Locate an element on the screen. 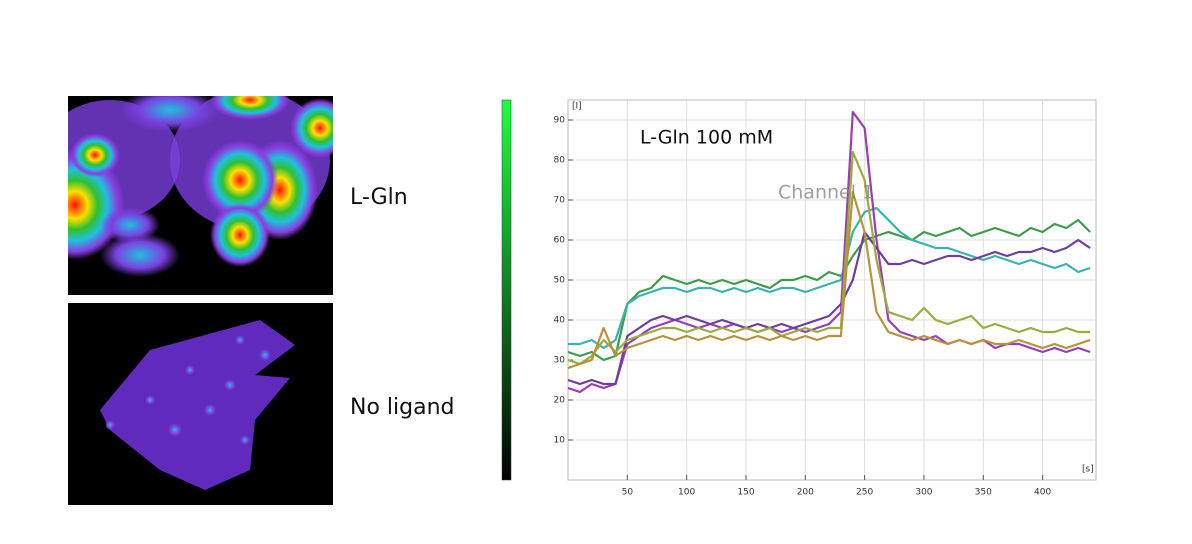 The height and width of the screenshot is (544, 1192). y-tick-label: 70 is located at coordinates (560, 201).